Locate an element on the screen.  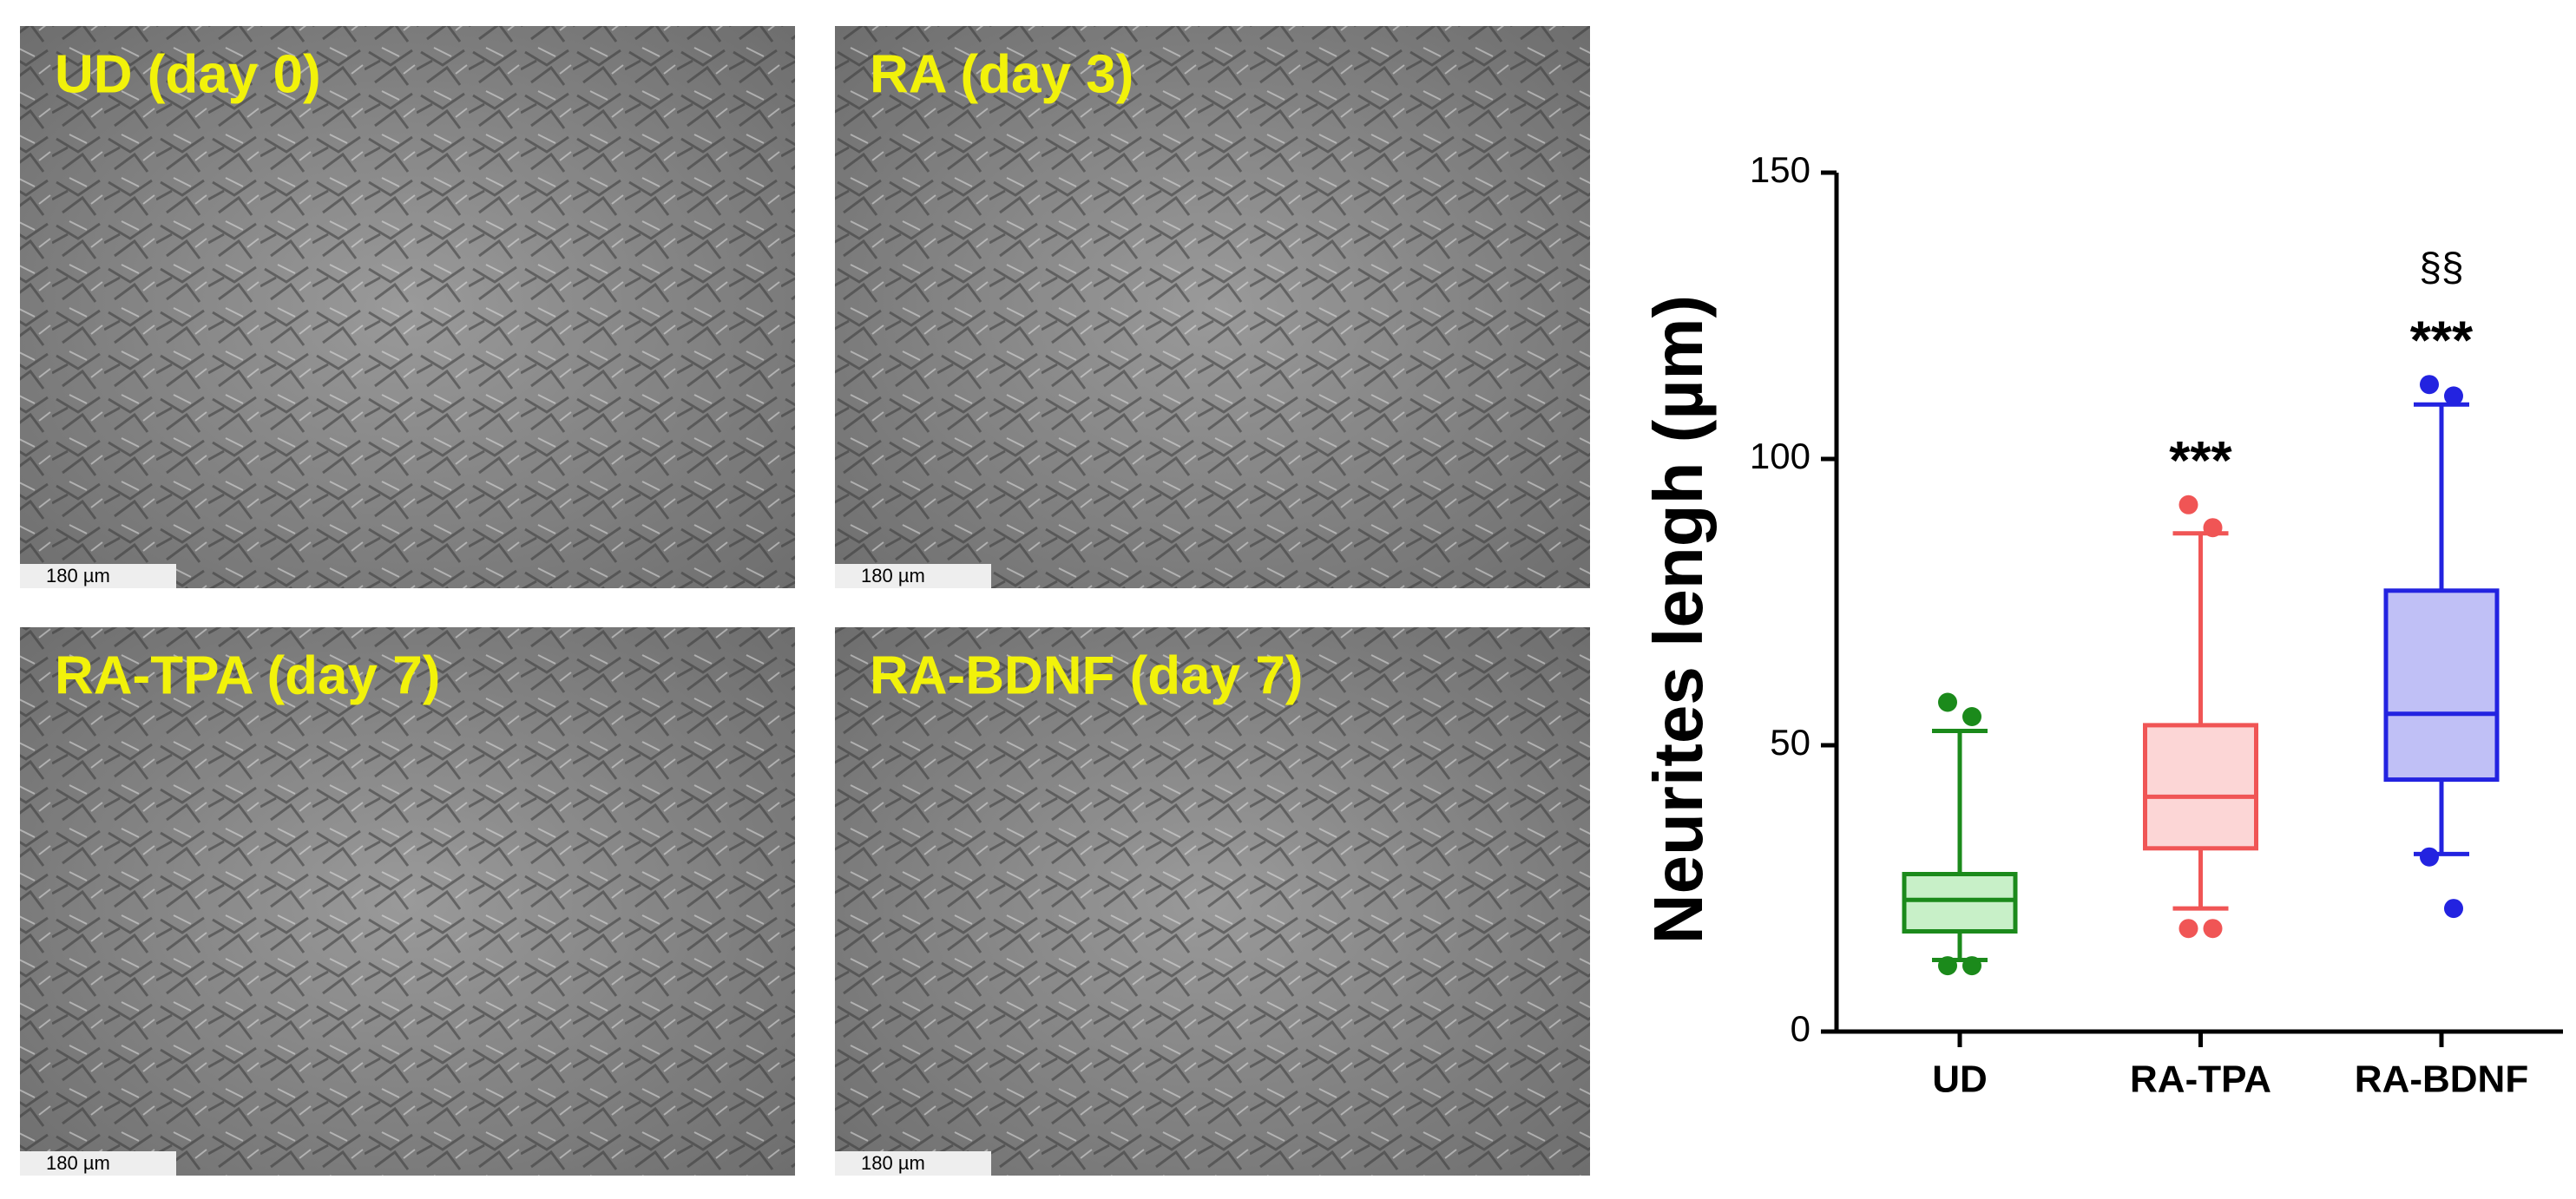
micrograph-panel: RA-TPA (day 7) 180 µm is located at coordinates (407, 902).